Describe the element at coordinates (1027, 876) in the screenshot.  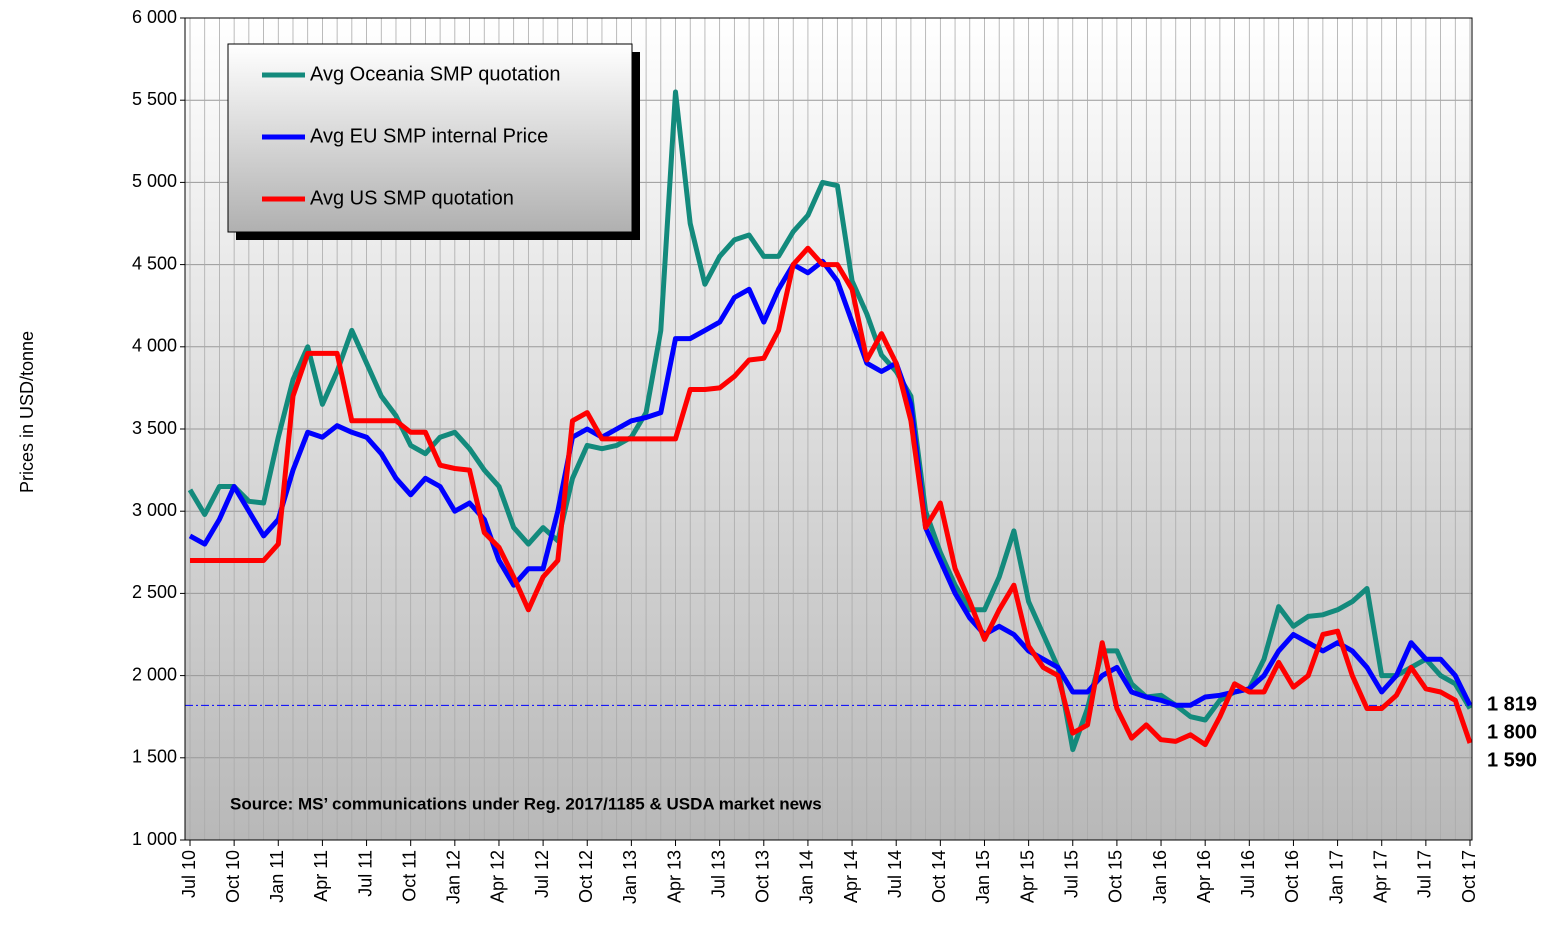
I see `x-tick-label: Apr 15` at that location.